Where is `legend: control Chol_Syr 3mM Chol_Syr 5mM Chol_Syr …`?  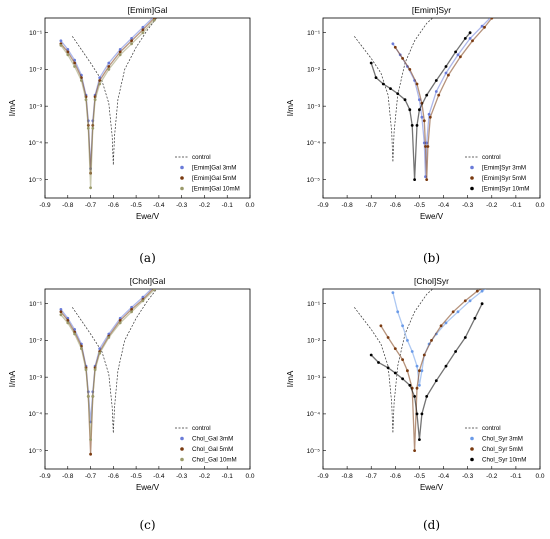
legend: control Chol_Syr 3mM Chol_Syr 5mM Chol_Syr … is located at coordinates (495, 444).